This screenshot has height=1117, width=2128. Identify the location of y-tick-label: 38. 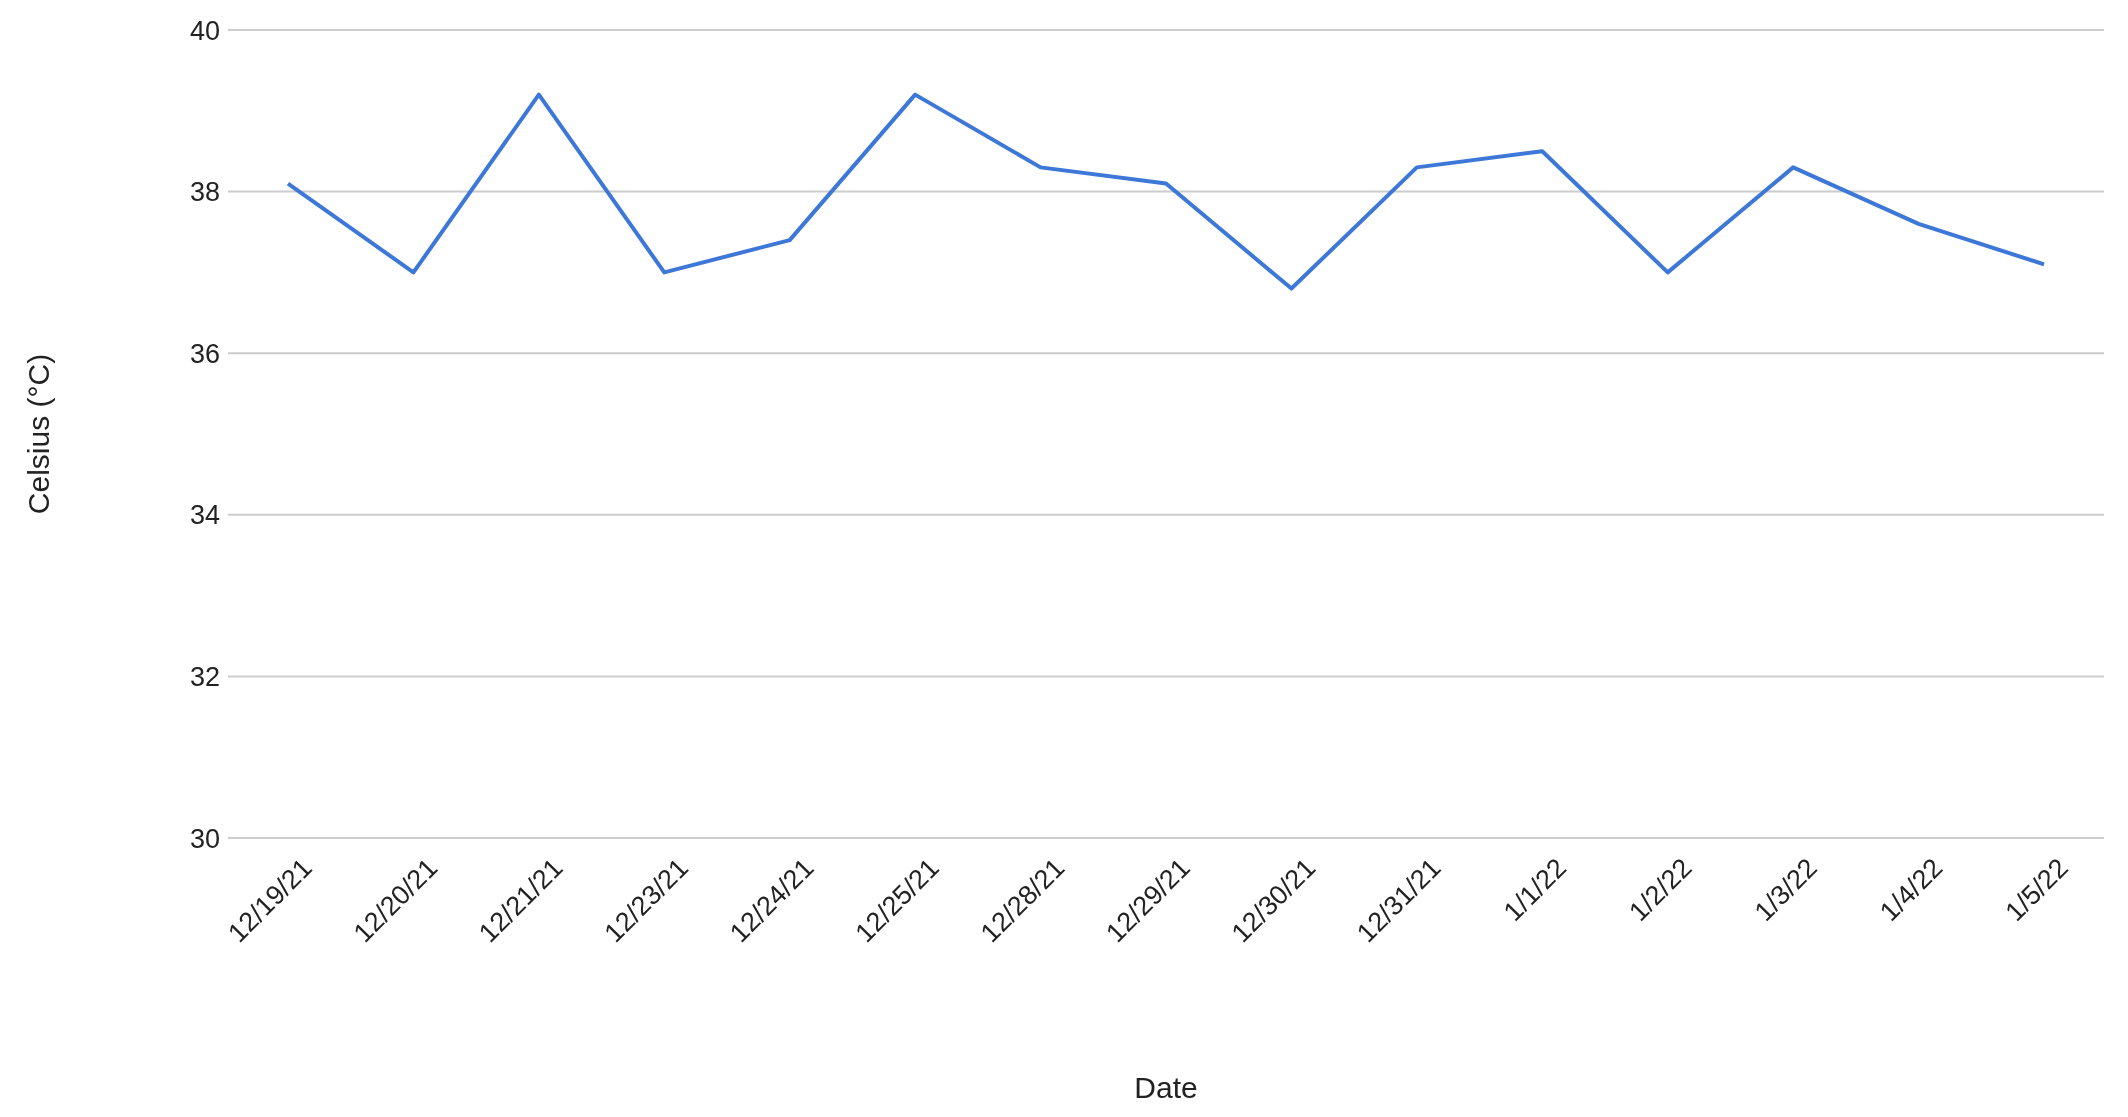
(204, 192).